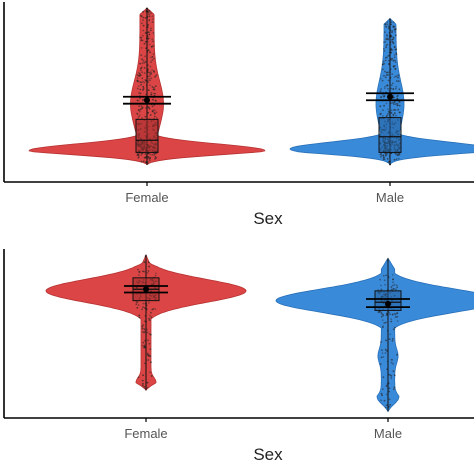  Describe the element at coordinates (145, 433) in the screenshot. I see `x-tick-label-female: Female` at that location.